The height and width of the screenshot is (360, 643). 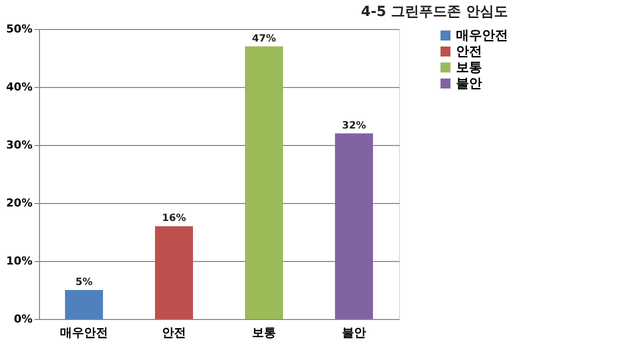 What do you see at coordinates (174, 333) in the screenshot?
I see `x-tick-label: 안전` at bounding box center [174, 333].